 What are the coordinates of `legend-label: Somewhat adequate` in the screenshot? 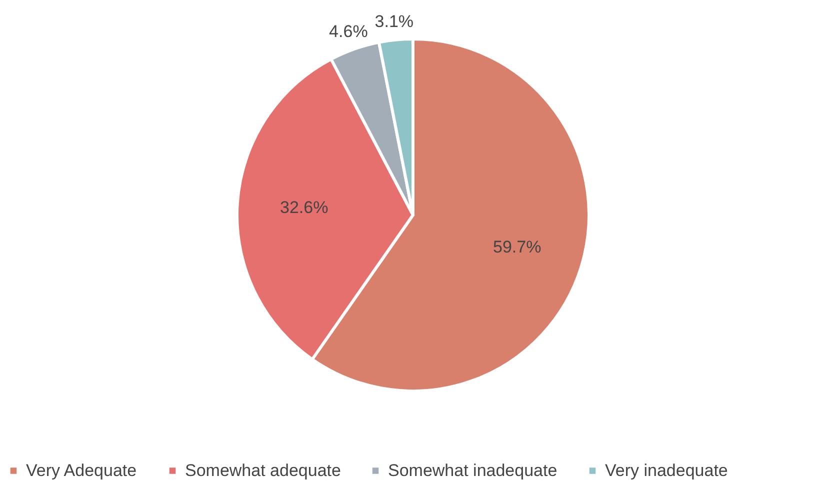 It's located at (263, 470).